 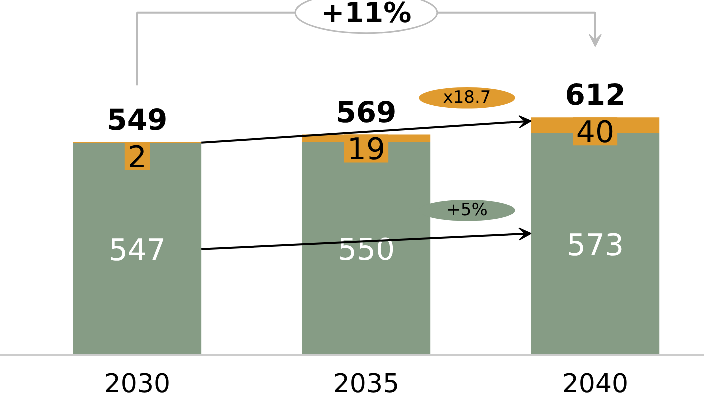 What do you see at coordinates (137, 385) in the screenshot?
I see `x-tick-label: 2030` at bounding box center [137, 385].